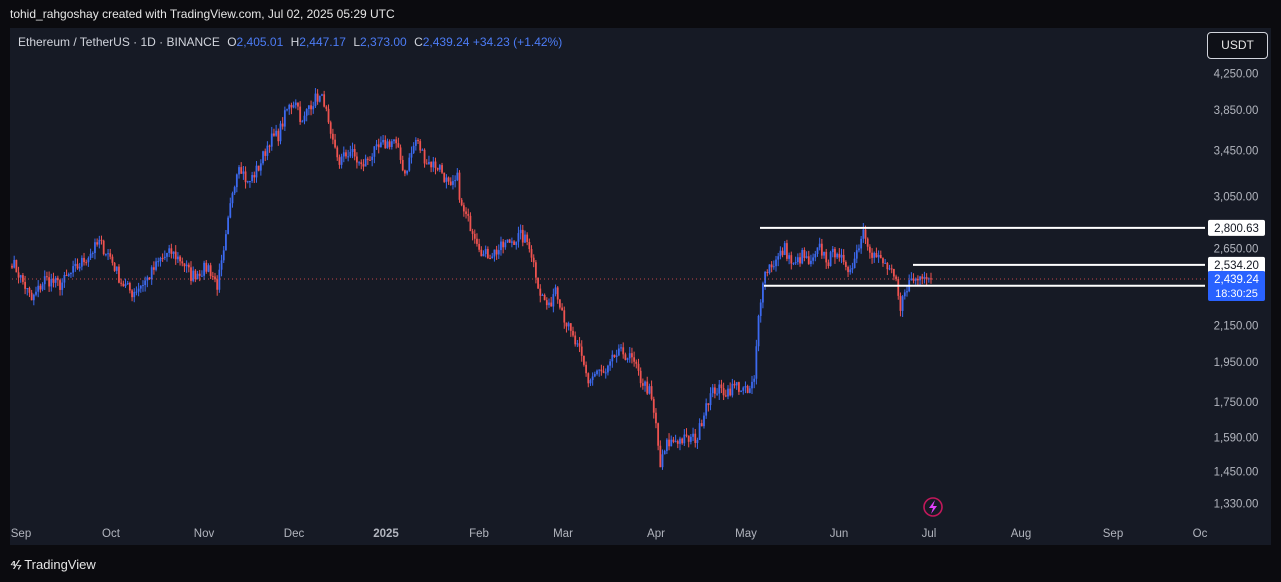 Image resolution: width=1281 pixels, height=582 pixels. Describe the element at coordinates (53, 564) in the screenshot. I see `tradingview-logo: ⁴⁄₇ TradingView` at that location.